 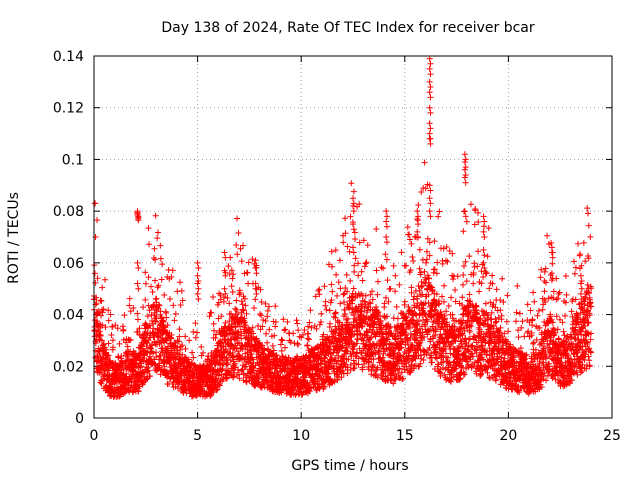 I want to click on x-tick-label: 10, so click(x=301, y=436).